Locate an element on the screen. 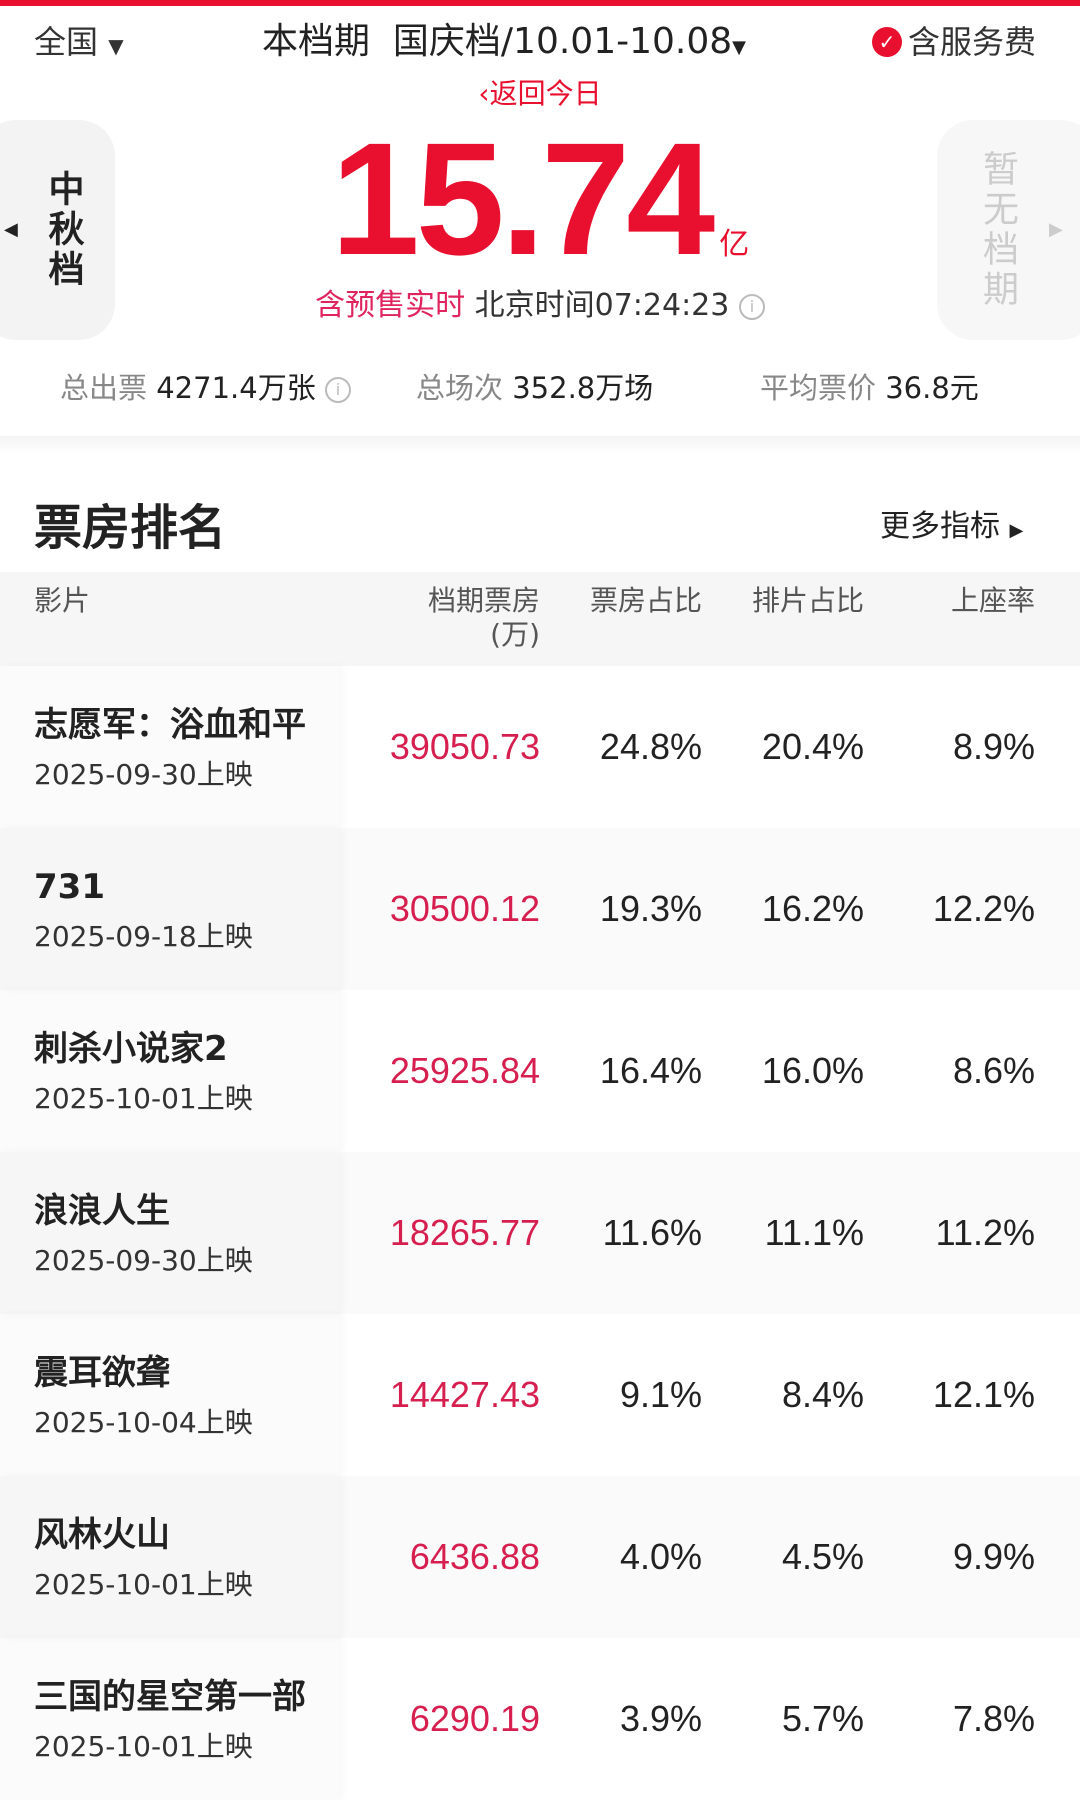 This screenshot has height=1800, width=1080. film-name: 731 is located at coordinates (69, 887).